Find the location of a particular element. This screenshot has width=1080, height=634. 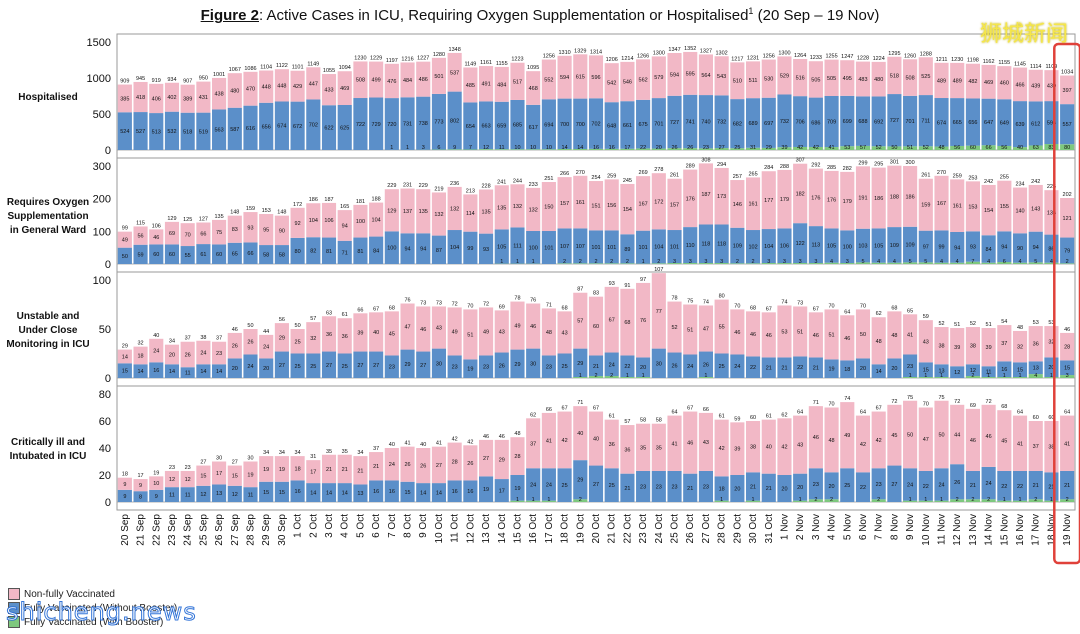

data-label-total: 186 is located at coordinates (313, 200).